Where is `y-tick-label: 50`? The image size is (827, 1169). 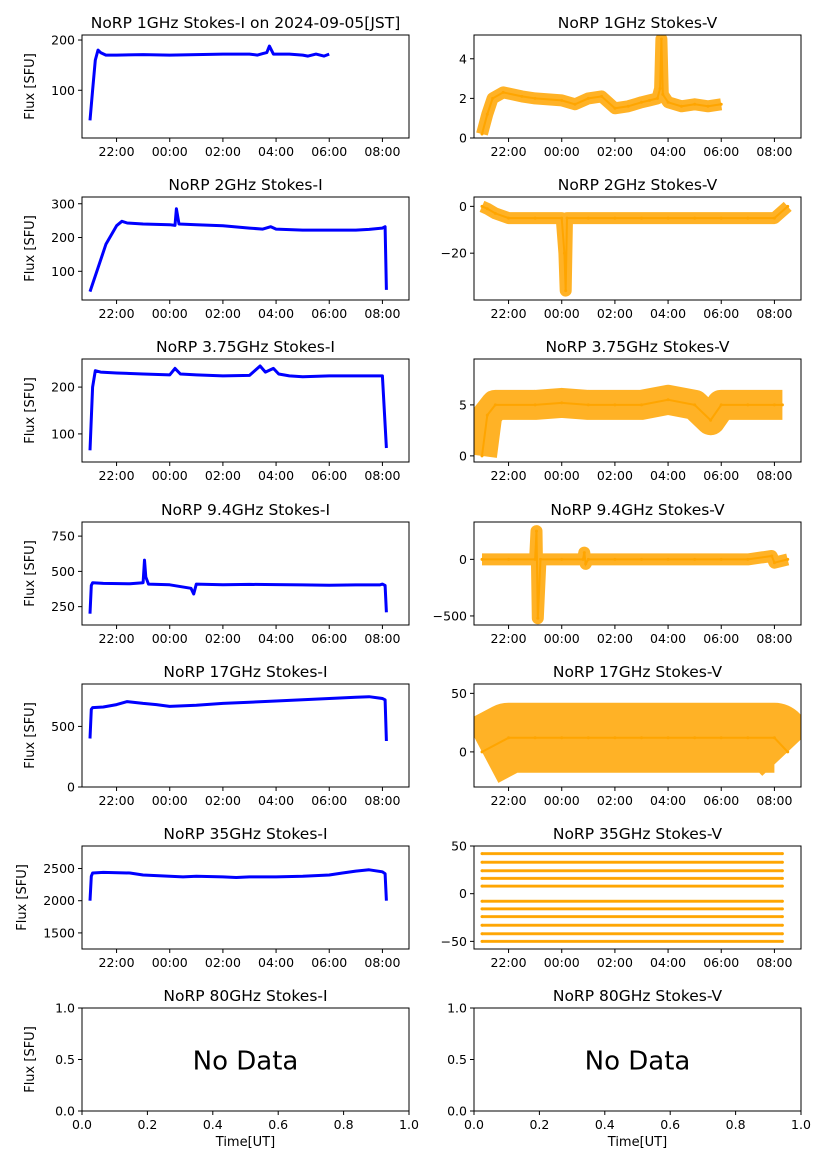
y-tick-label: 50 is located at coordinates (459, 693).